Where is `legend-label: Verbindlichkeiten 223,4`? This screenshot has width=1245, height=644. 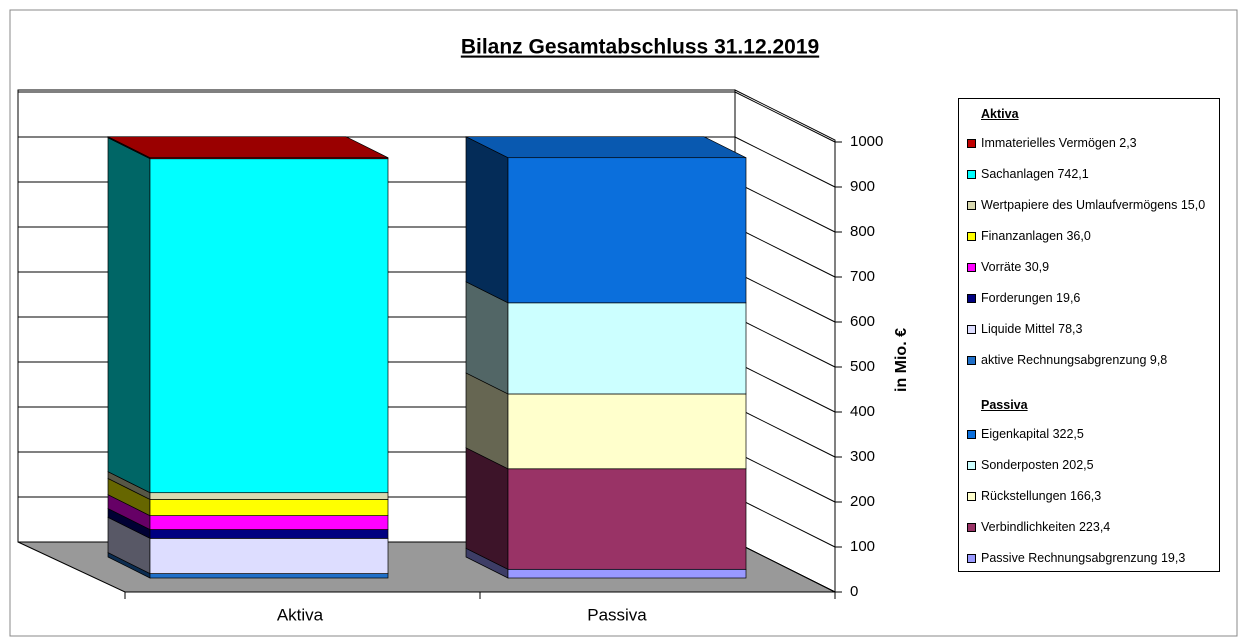
legend-label: Verbindlichkeiten 223,4 is located at coordinates (1046, 527).